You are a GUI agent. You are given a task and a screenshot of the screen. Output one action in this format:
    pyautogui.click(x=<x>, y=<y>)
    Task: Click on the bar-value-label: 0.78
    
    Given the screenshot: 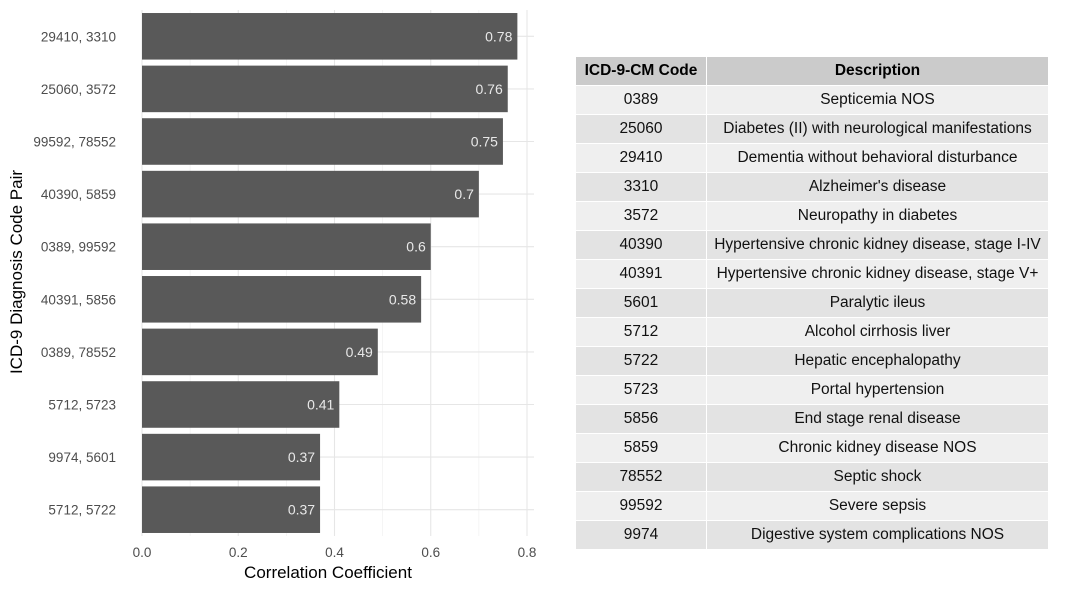 What is the action you would take?
    pyautogui.click(x=498, y=36)
    